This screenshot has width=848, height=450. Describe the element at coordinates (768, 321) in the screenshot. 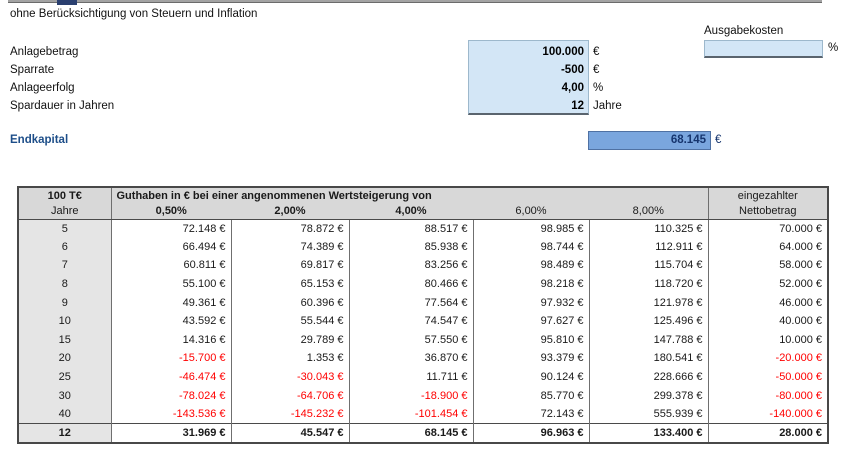

I see `value-cell: 40.000 €` at that location.